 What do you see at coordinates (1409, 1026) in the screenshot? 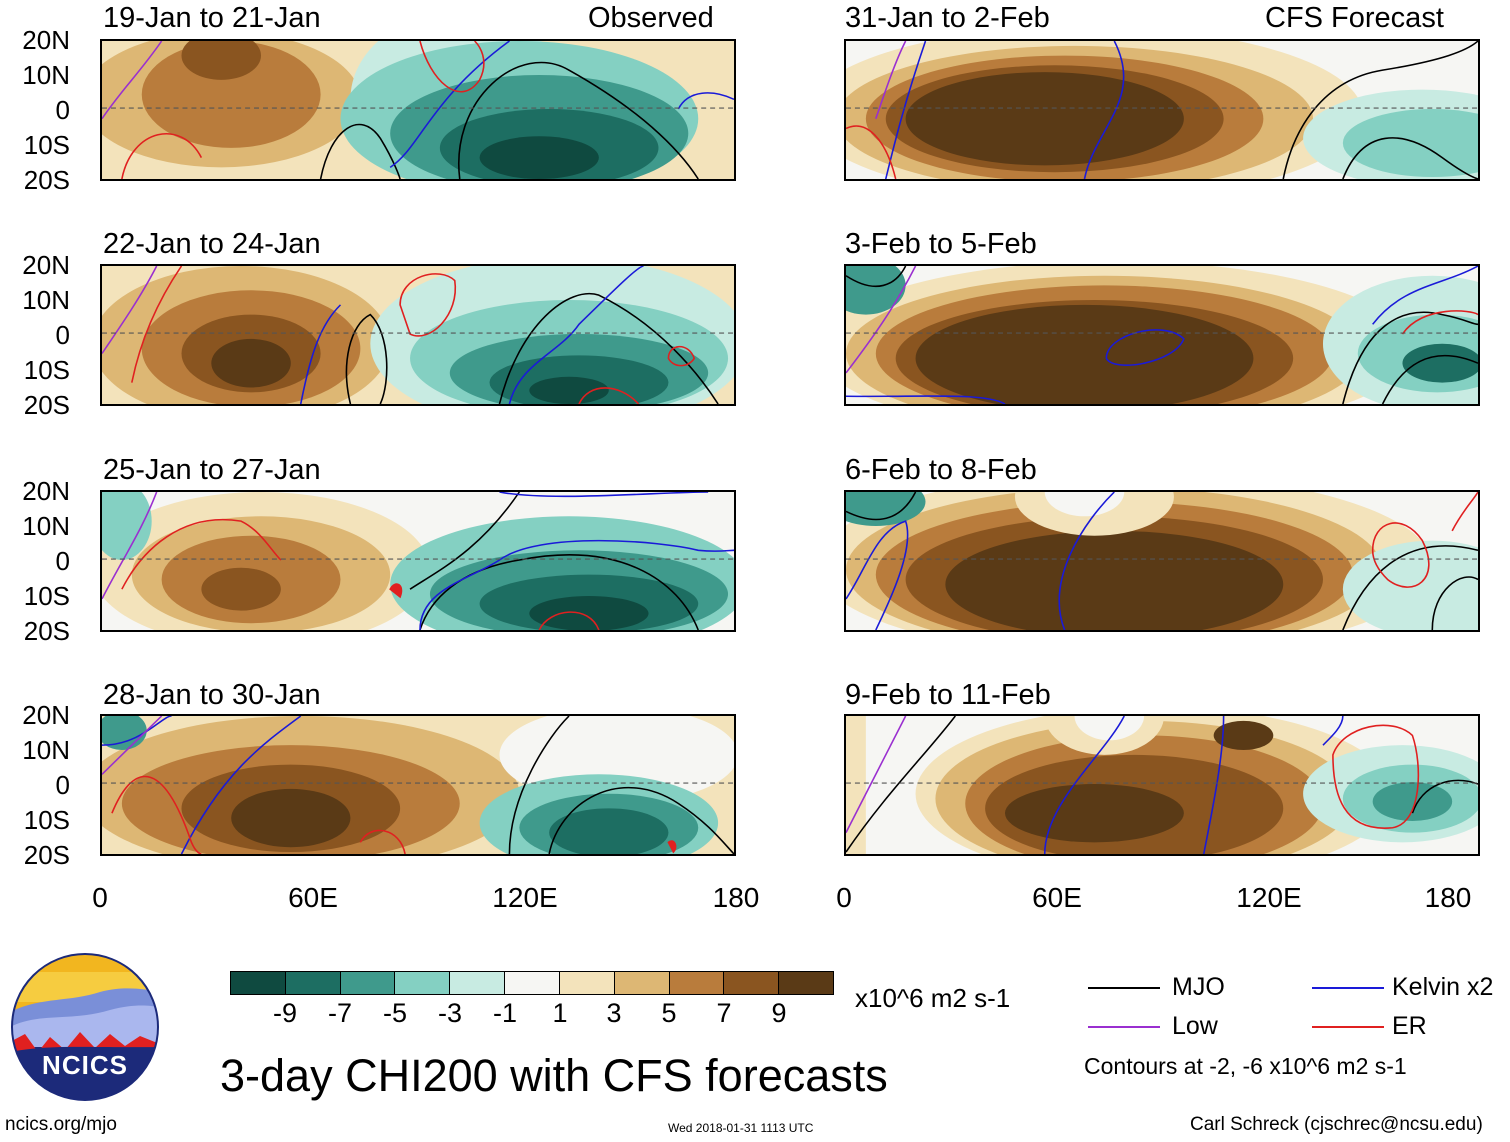
I see `legend-label-er: ER` at bounding box center [1409, 1026].